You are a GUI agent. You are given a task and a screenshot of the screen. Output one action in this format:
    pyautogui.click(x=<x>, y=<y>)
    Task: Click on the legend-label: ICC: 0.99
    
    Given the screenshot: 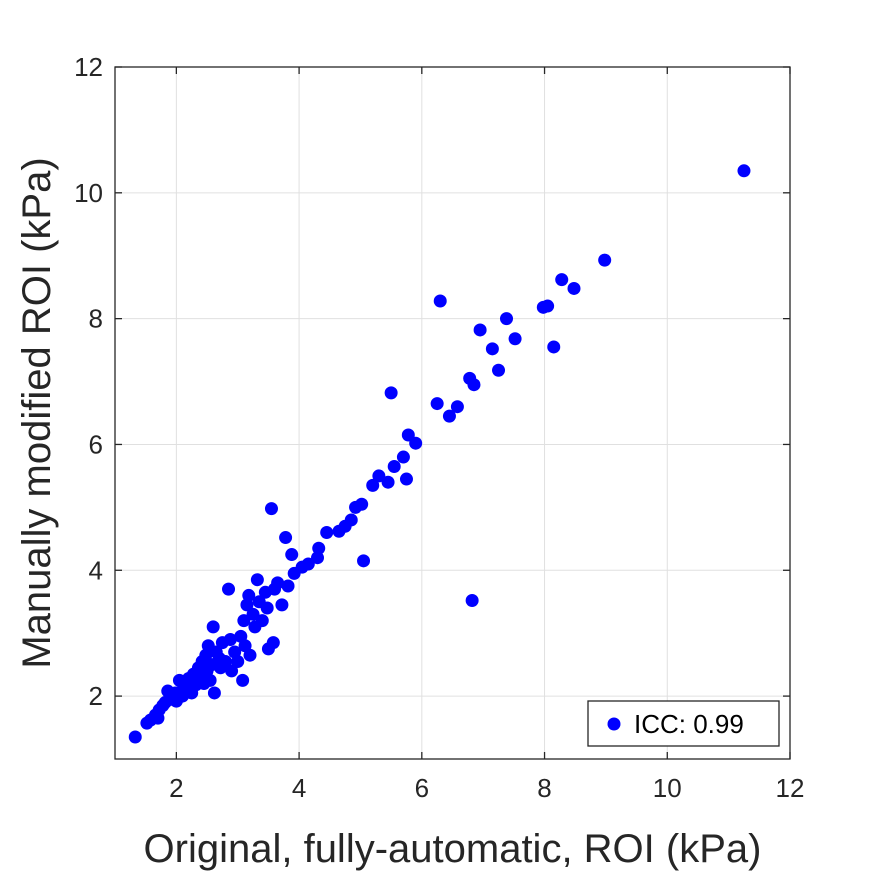 What is the action you would take?
    pyautogui.click(x=689, y=724)
    